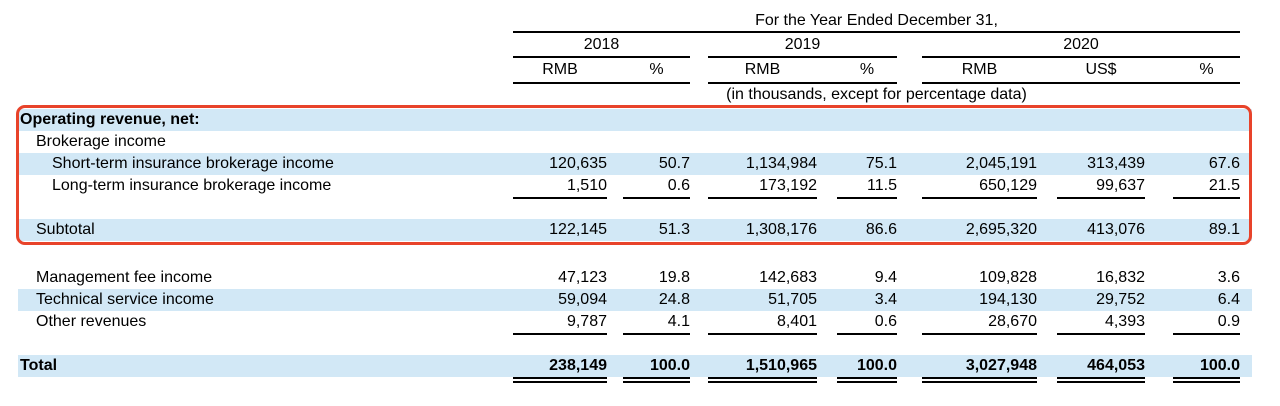 The width and height of the screenshot is (1280, 406). What do you see at coordinates (1116, 365) in the screenshot?
I see `cell-2020-usd: 464,053` at bounding box center [1116, 365].